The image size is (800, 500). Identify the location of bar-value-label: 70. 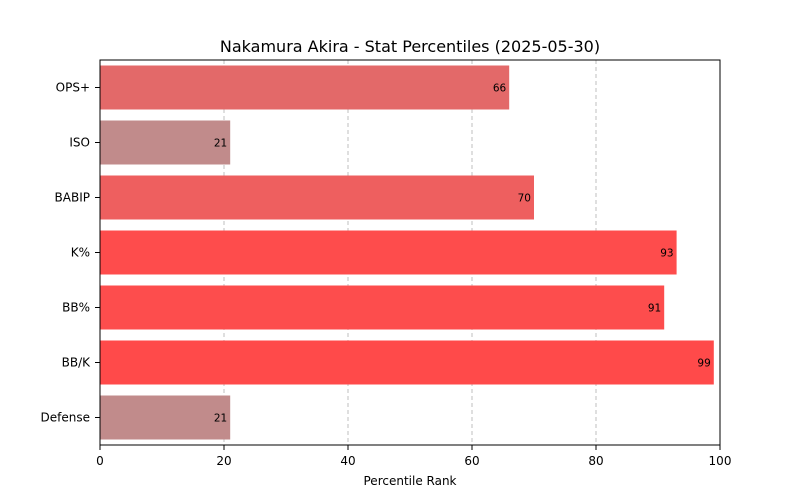
(524, 199).